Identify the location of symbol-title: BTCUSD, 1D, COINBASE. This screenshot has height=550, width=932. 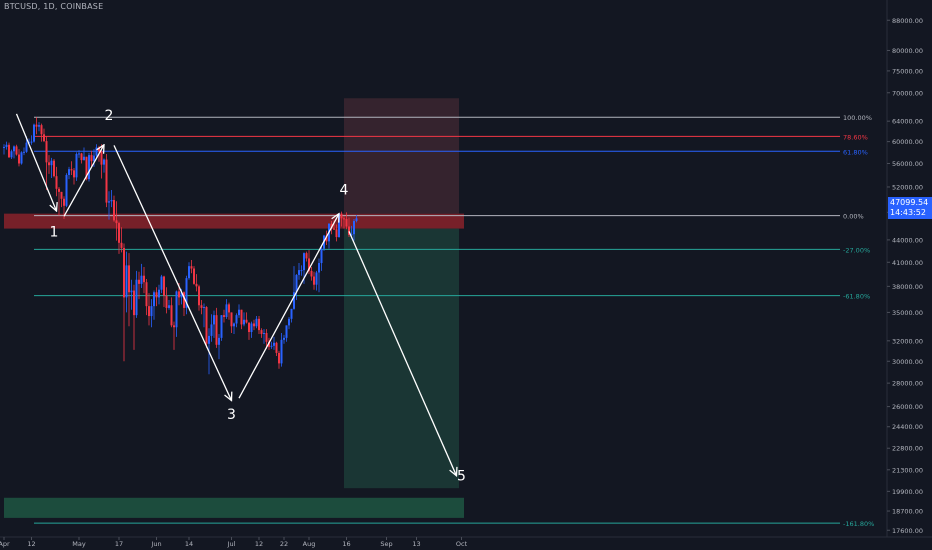
(54, 6).